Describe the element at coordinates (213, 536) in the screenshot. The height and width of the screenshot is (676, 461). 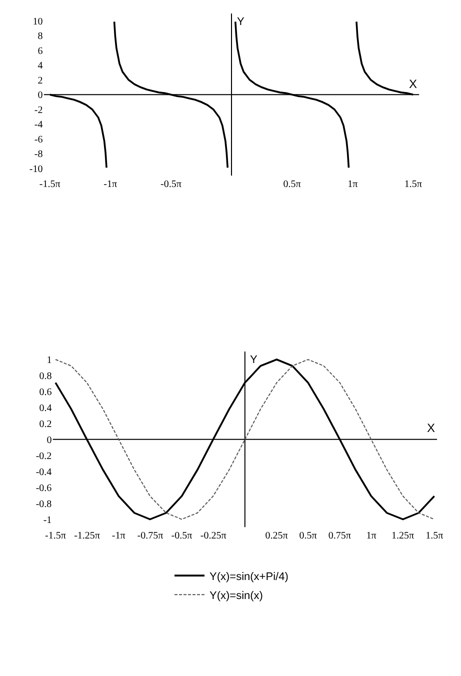
I see `x-tick-label: -0.25π` at that location.